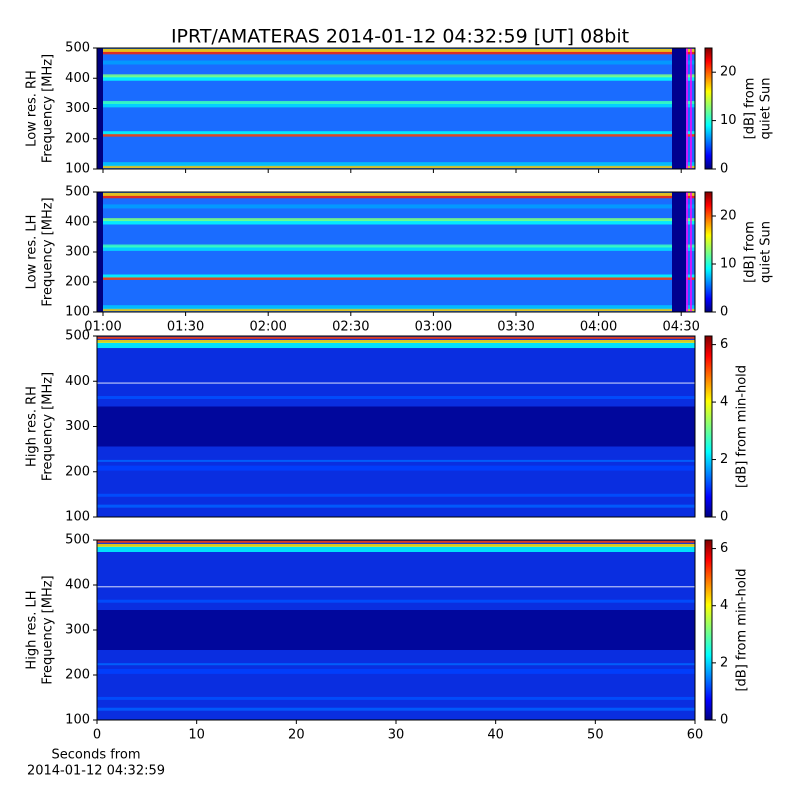  I want to click on x-tick-label: 30, so click(396, 735).